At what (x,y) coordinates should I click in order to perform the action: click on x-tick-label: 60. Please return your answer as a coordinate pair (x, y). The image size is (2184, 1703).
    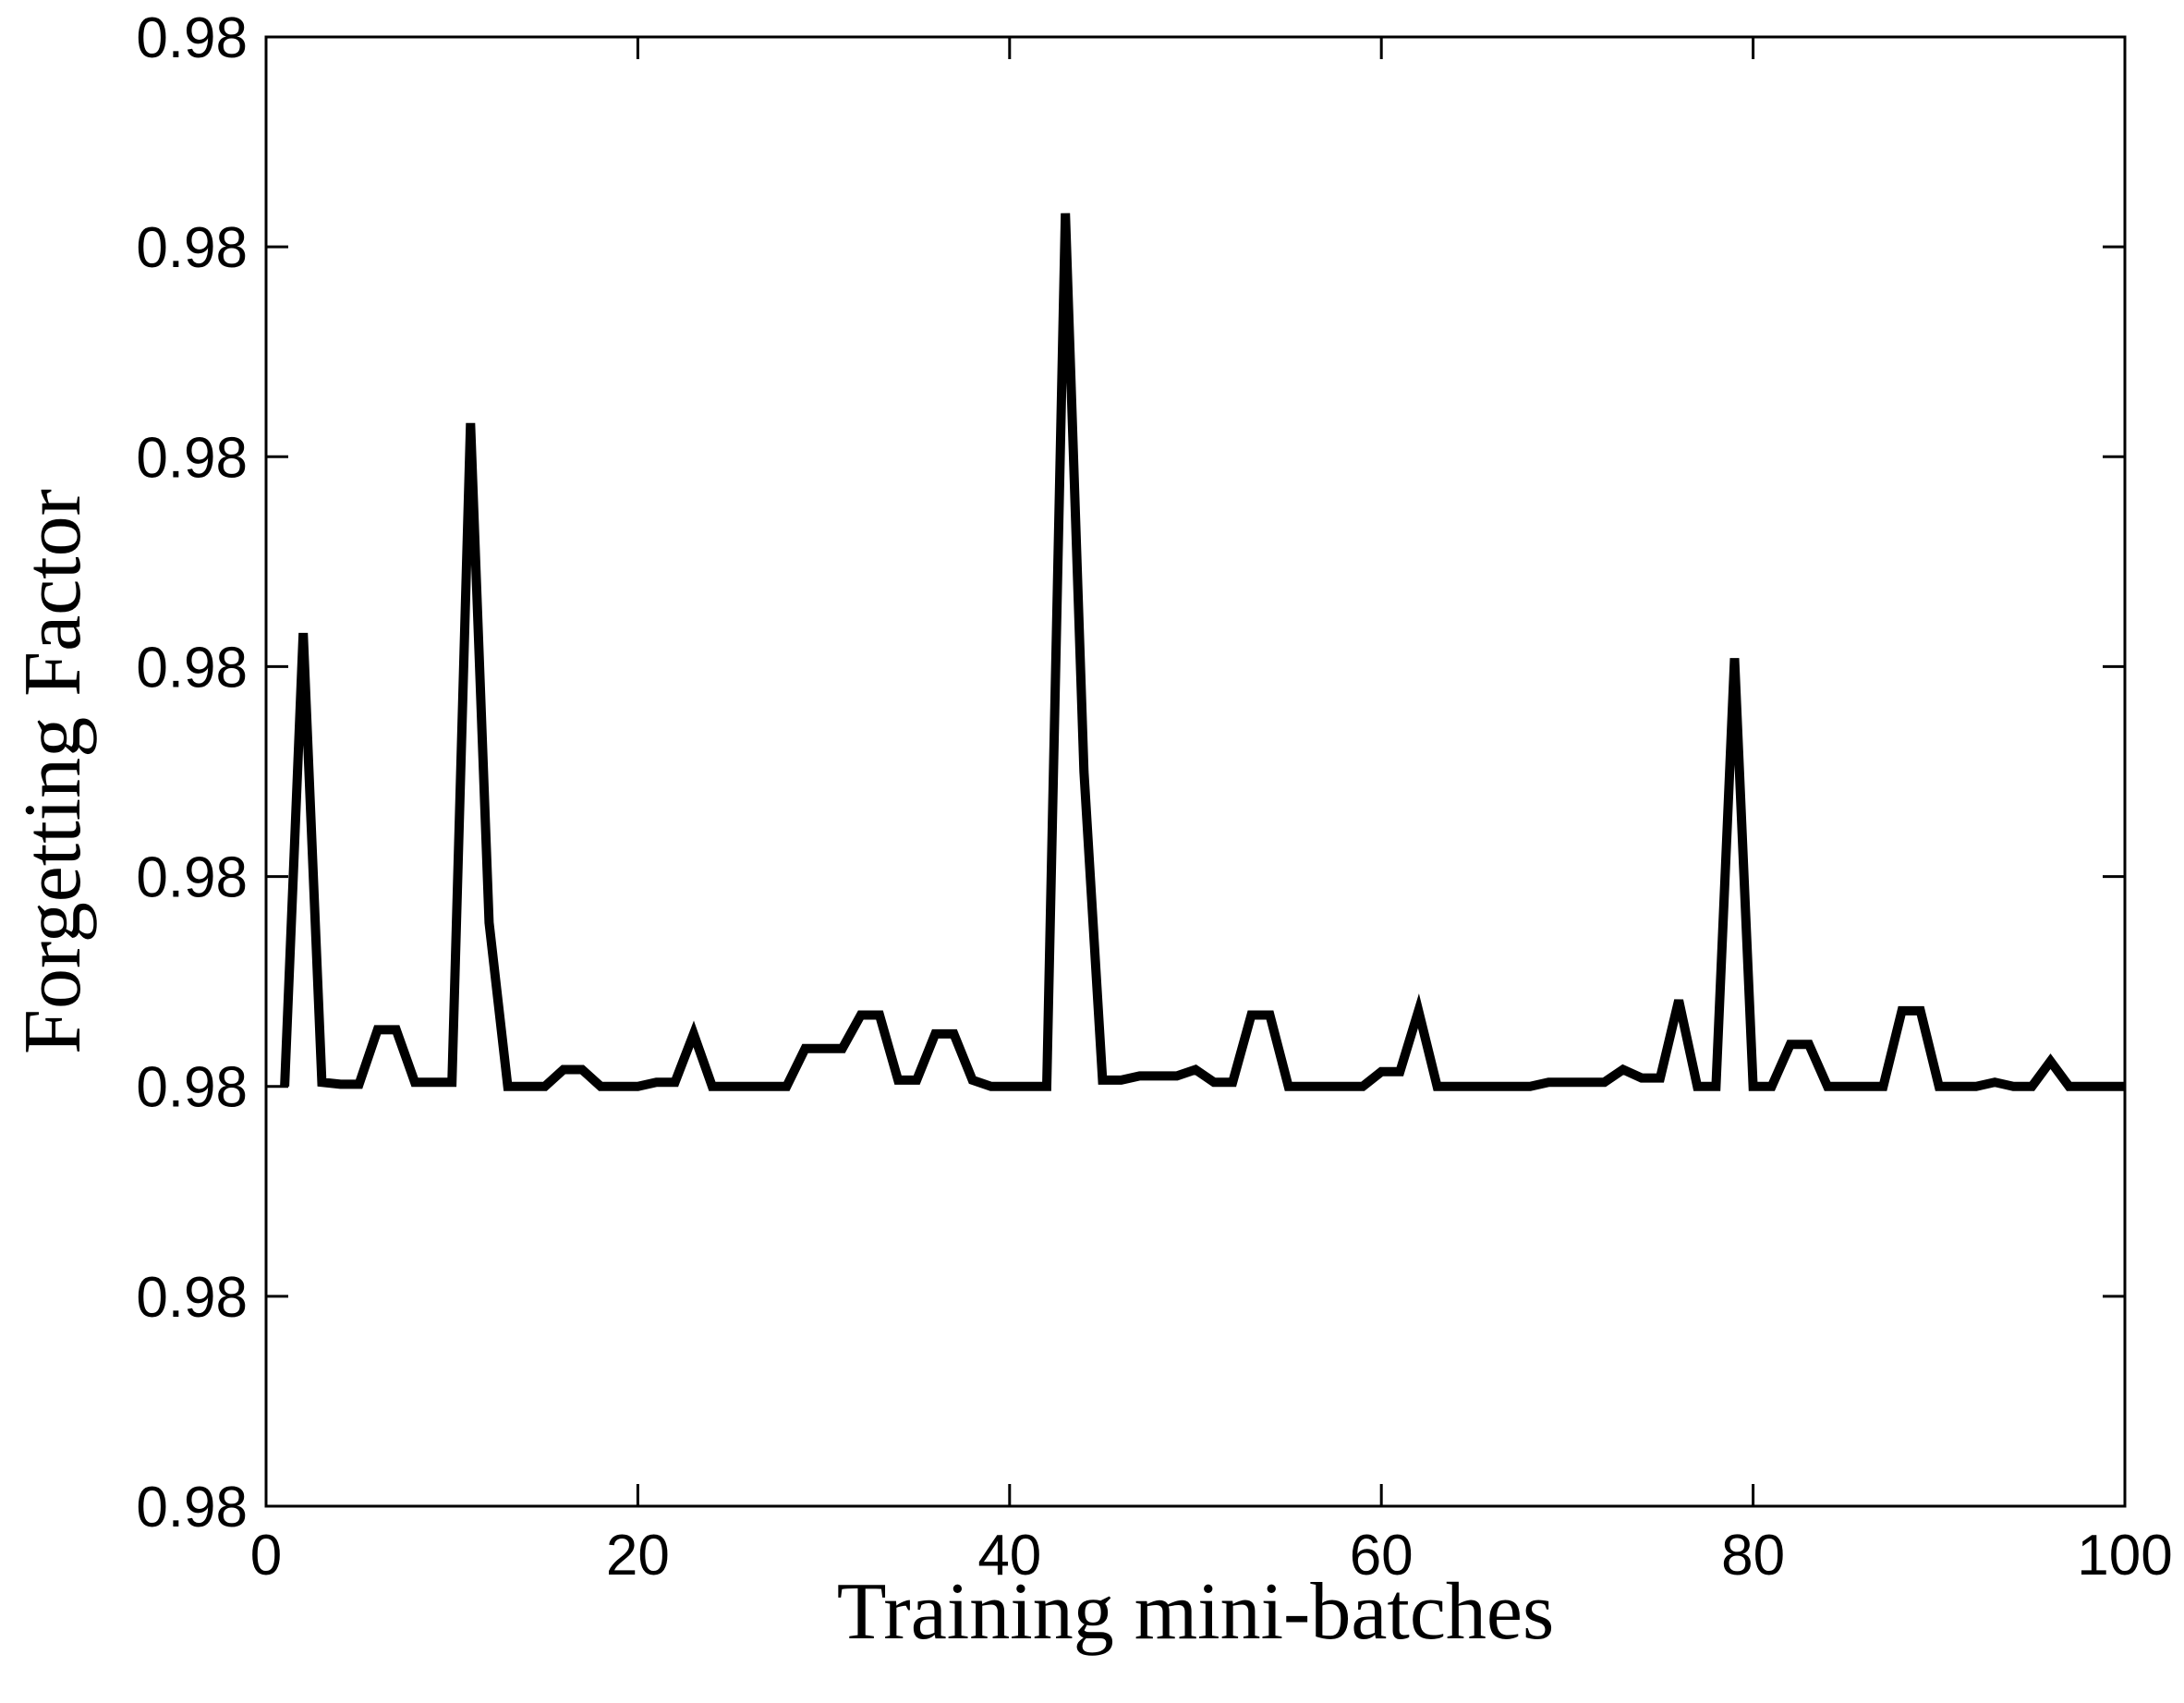
    Looking at the image, I should click on (1382, 1555).